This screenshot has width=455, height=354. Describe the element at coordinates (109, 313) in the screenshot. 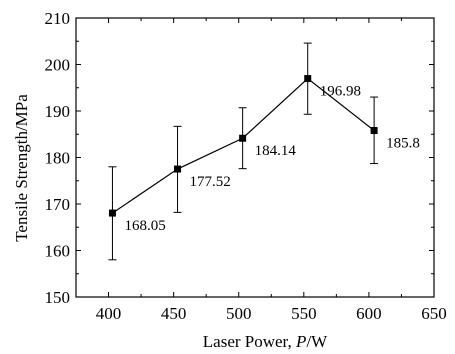

I see `x-tick-label: 400` at that location.